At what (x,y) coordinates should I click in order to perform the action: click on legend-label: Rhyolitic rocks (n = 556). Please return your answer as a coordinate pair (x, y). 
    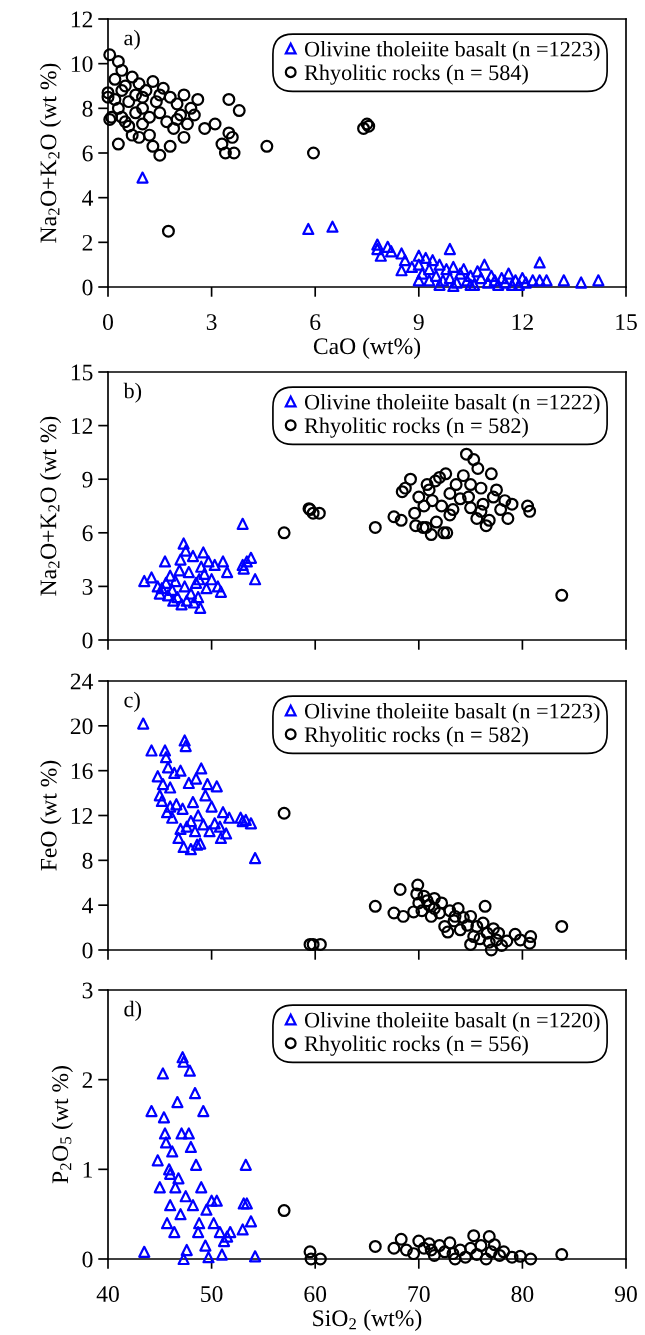
    Looking at the image, I should click on (416, 1045).